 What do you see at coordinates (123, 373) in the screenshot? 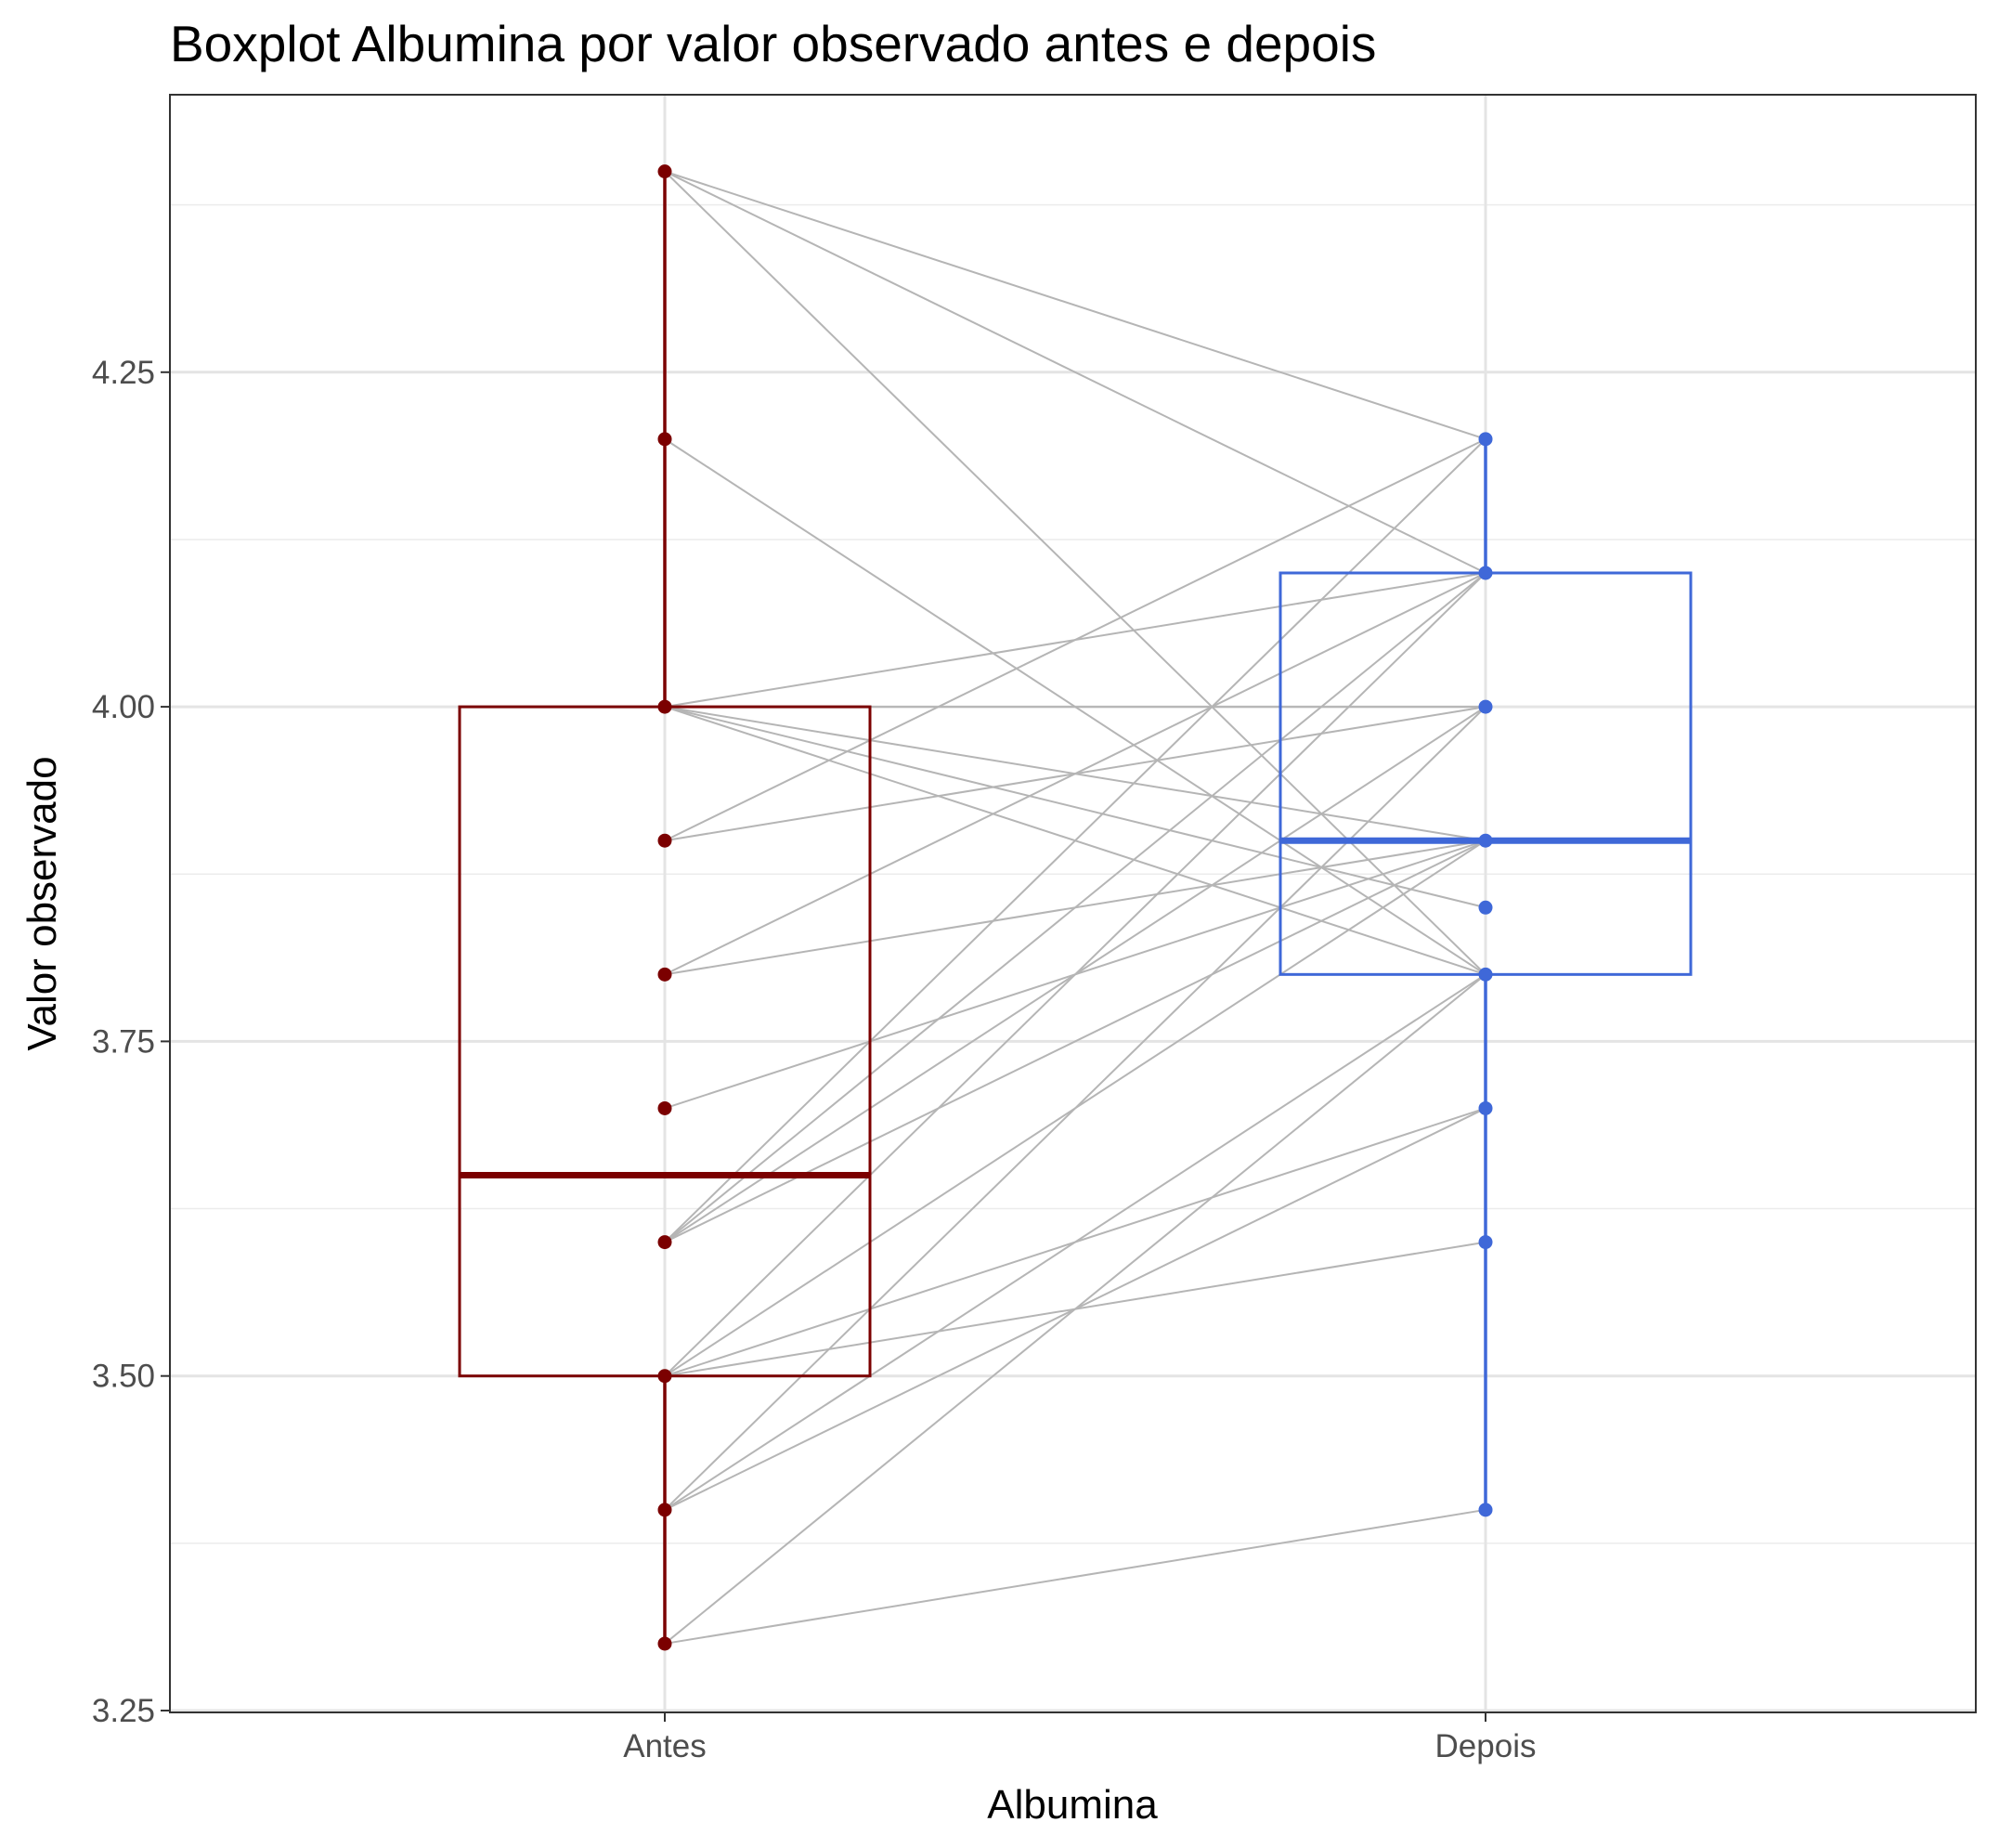
I see `y-tick-label: 4.25` at bounding box center [123, 373].